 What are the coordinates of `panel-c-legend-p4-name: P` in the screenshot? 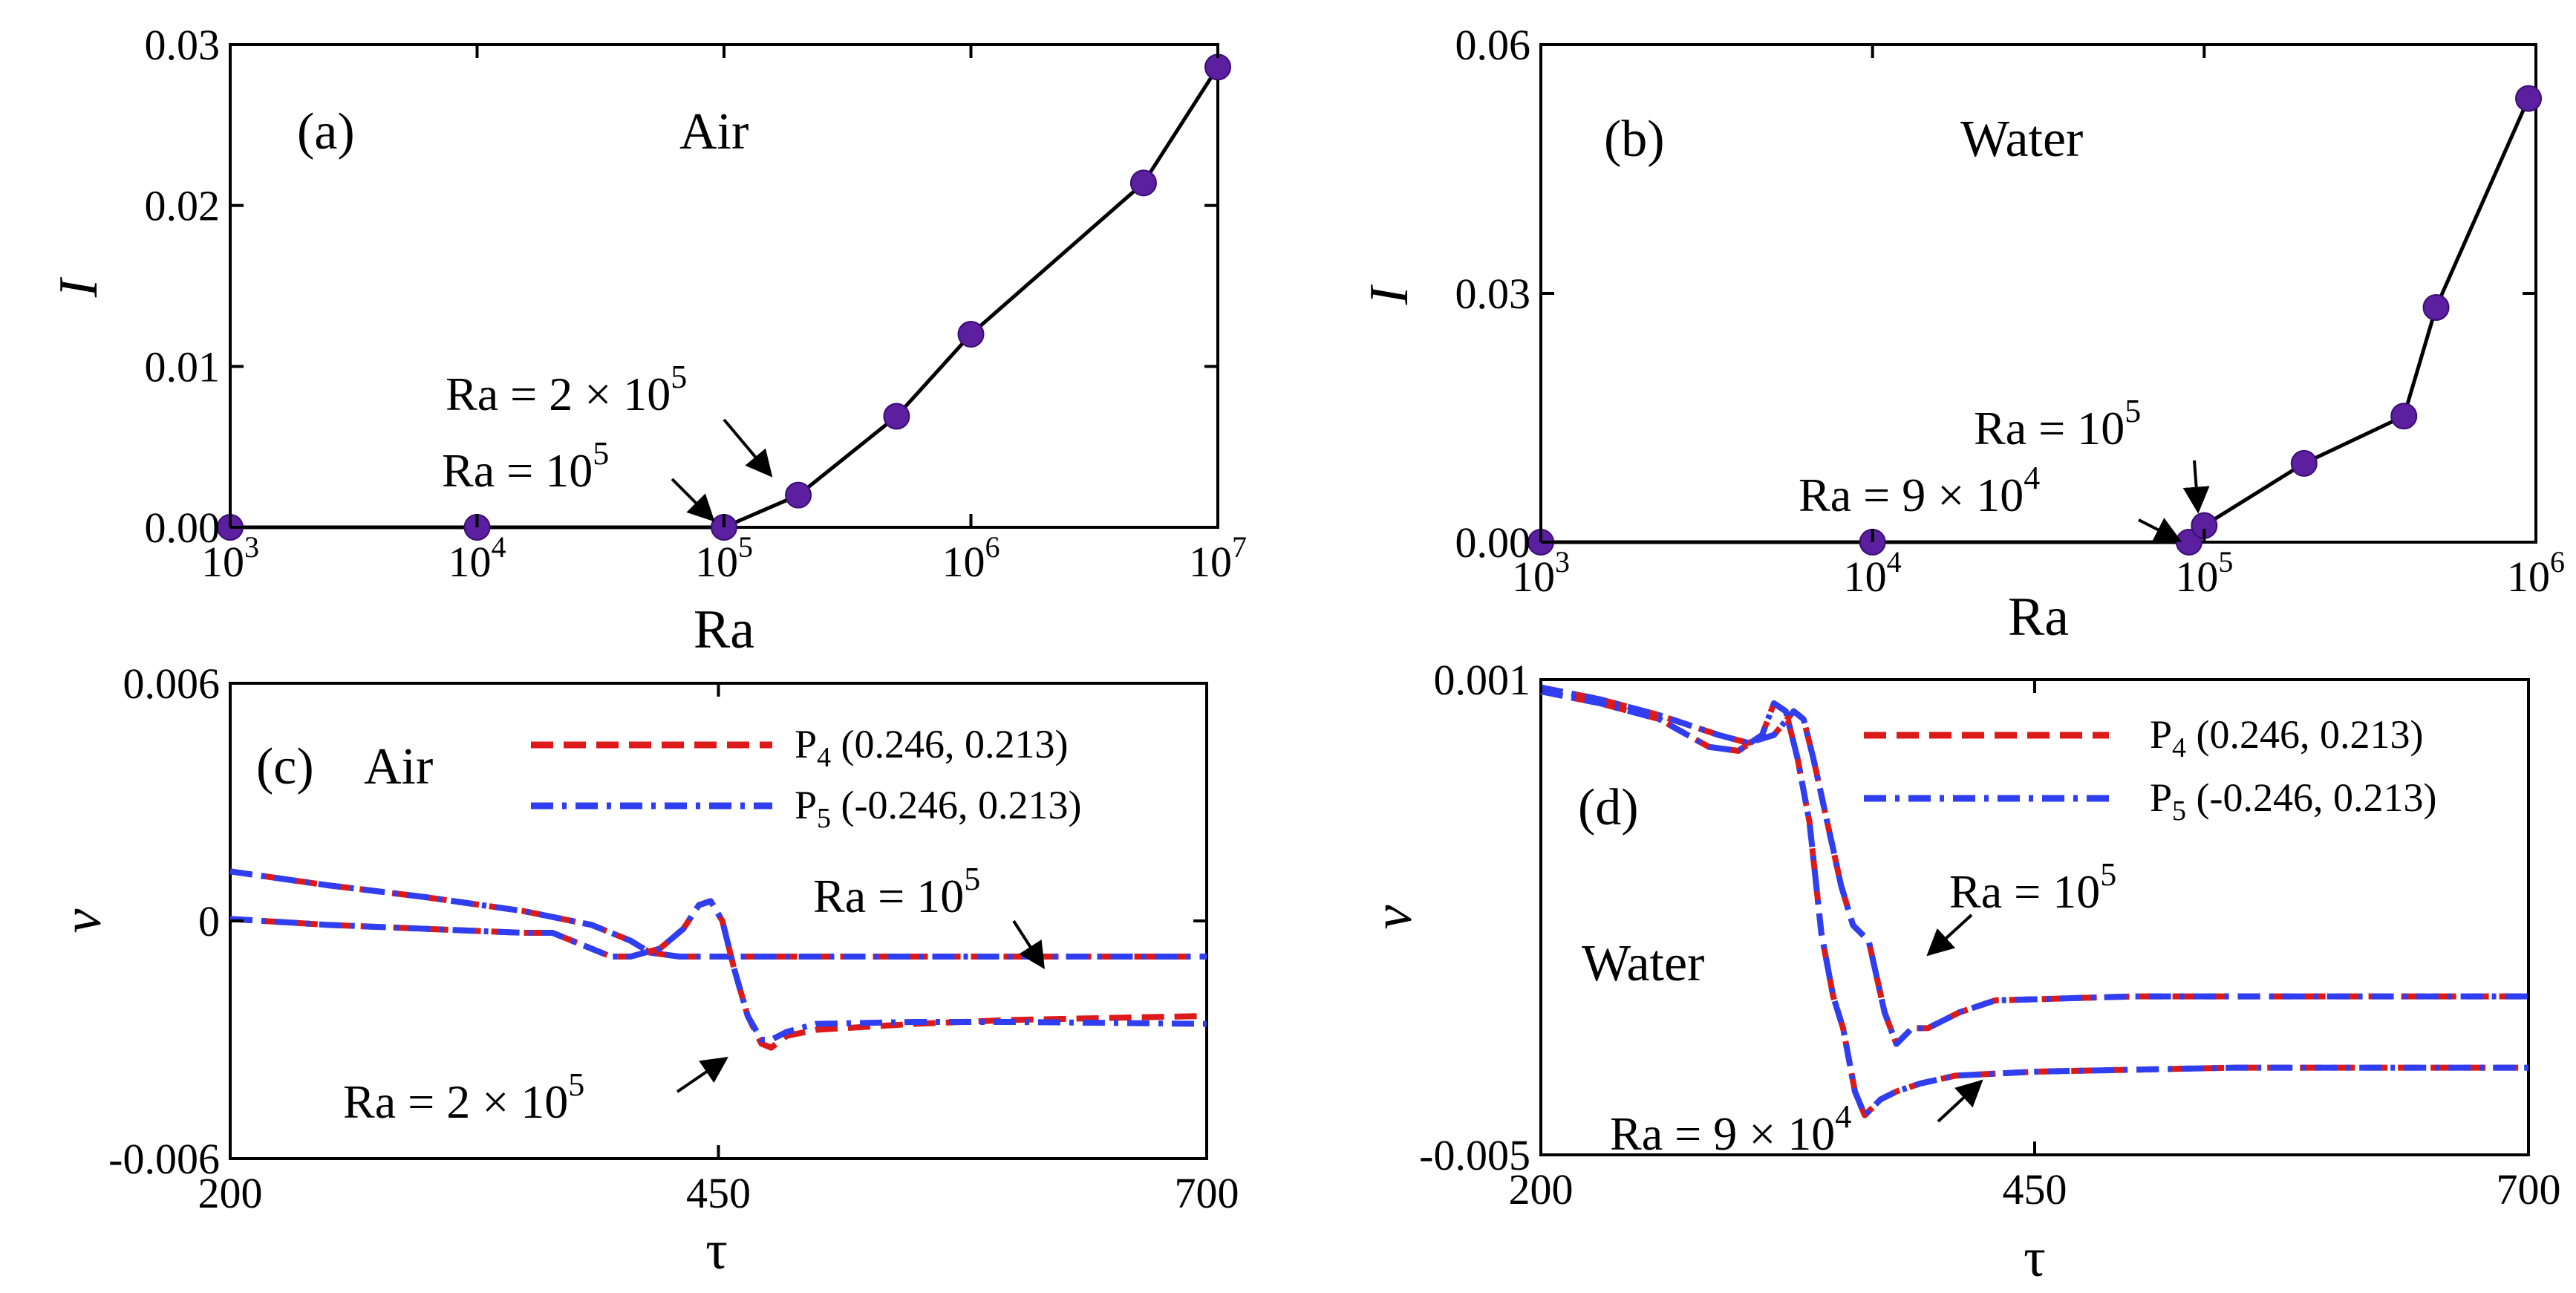 It's located at (806, 744).